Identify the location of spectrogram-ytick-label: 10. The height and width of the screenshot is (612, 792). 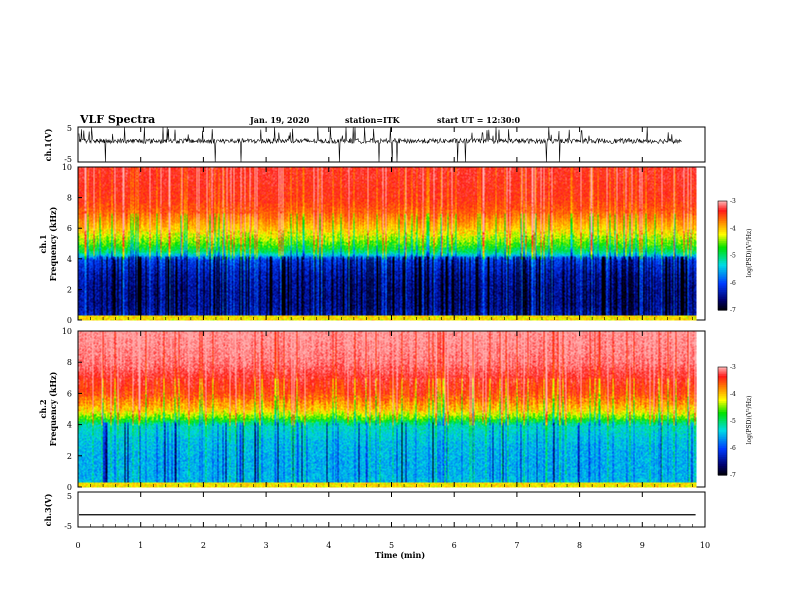
(67, 167).